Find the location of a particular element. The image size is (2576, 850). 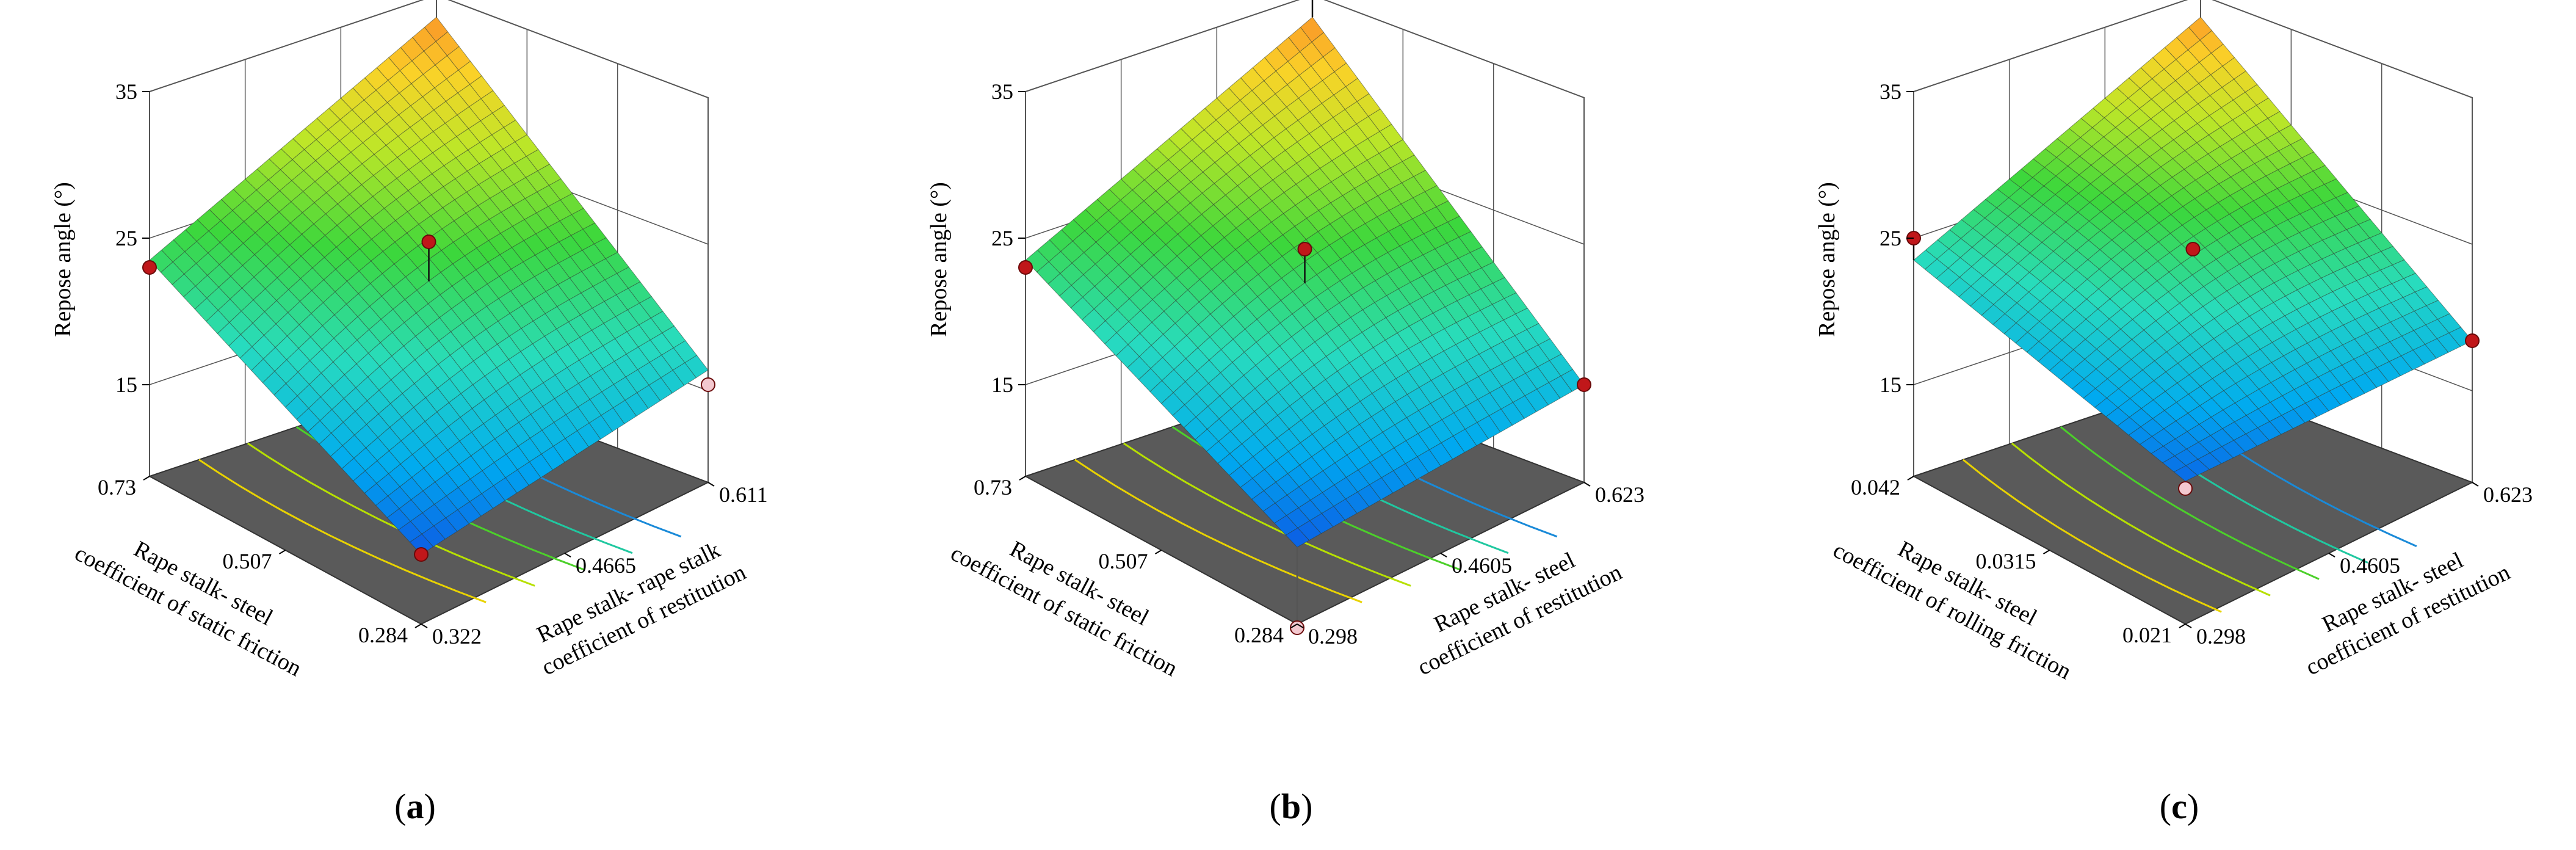

x-tick-label: 0.021 is located at coordinates (2147, 635).